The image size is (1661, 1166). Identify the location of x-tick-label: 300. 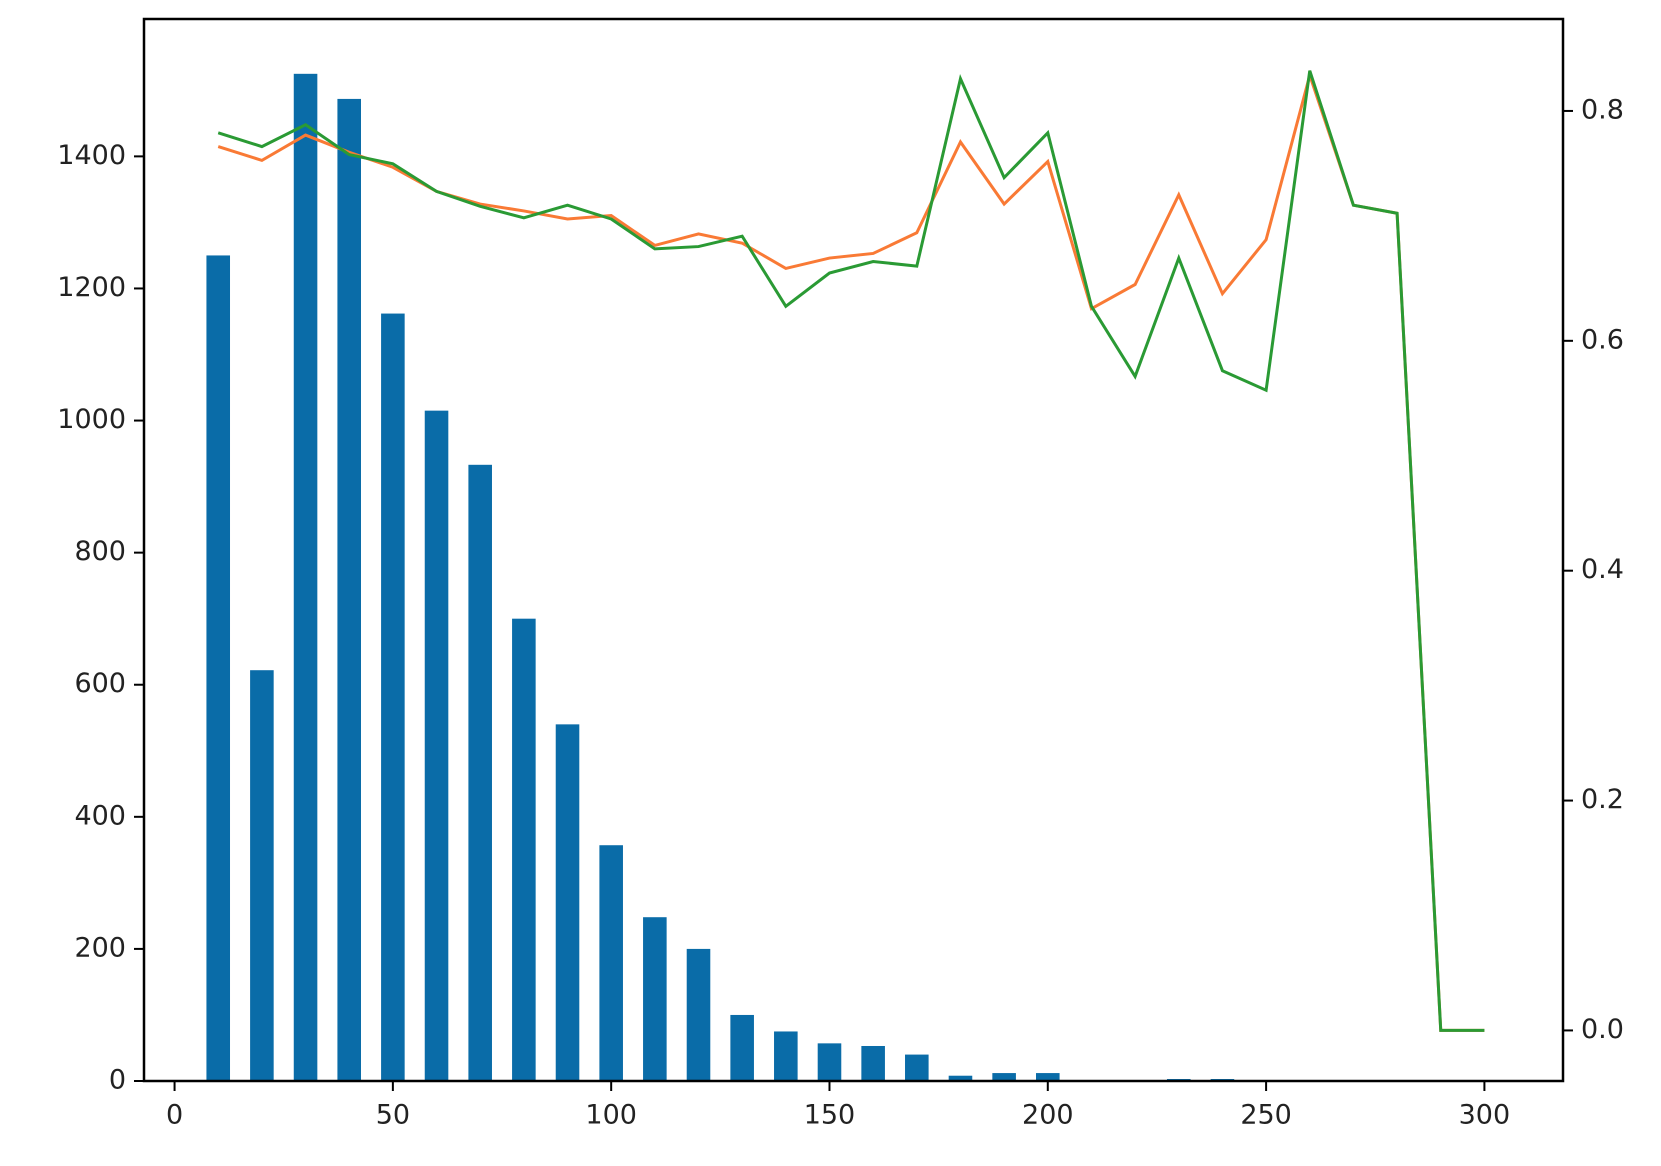
(1485, 1115).